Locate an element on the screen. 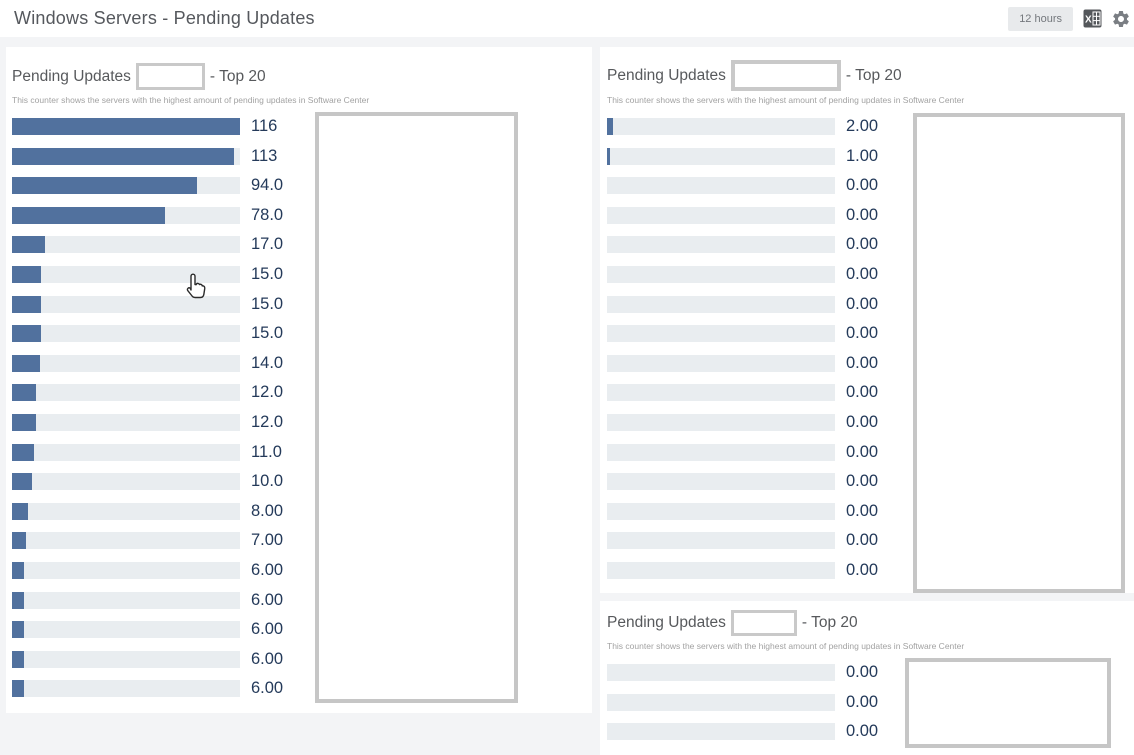  bar-row: 14.0 is located at coordinates (148, 362).